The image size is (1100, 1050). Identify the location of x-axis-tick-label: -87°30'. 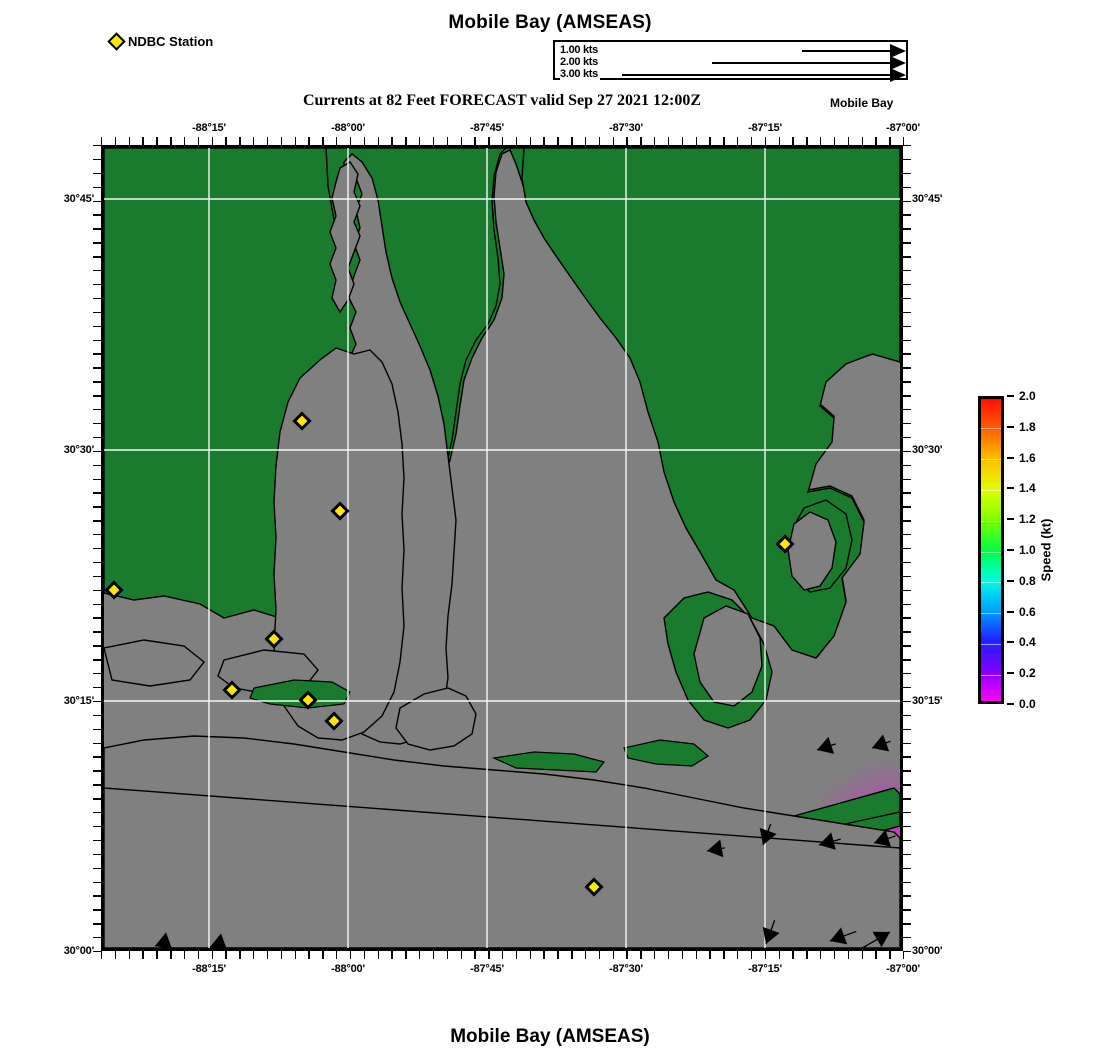
(626, 969).